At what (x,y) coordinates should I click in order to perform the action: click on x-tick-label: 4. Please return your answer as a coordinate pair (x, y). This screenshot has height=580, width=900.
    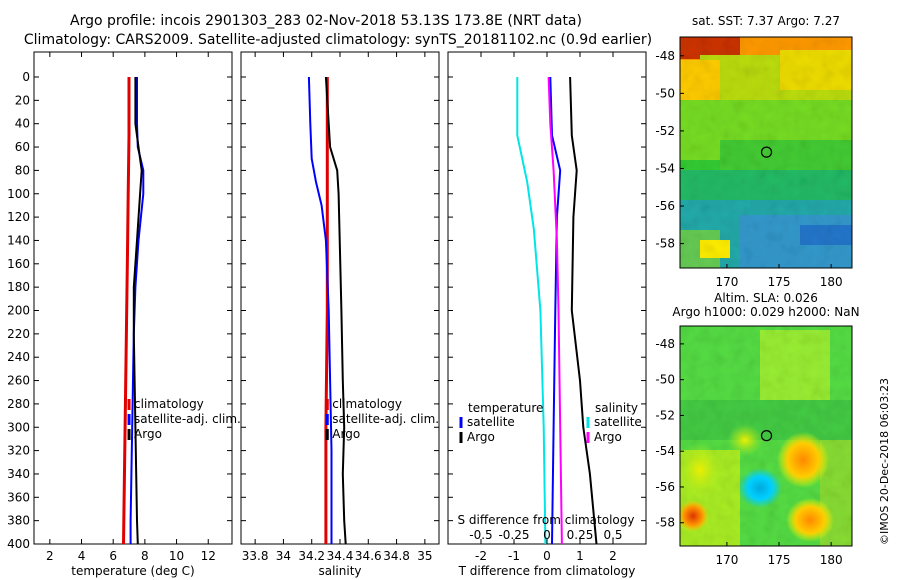
    Looking at the image, I should click on (82, 556).